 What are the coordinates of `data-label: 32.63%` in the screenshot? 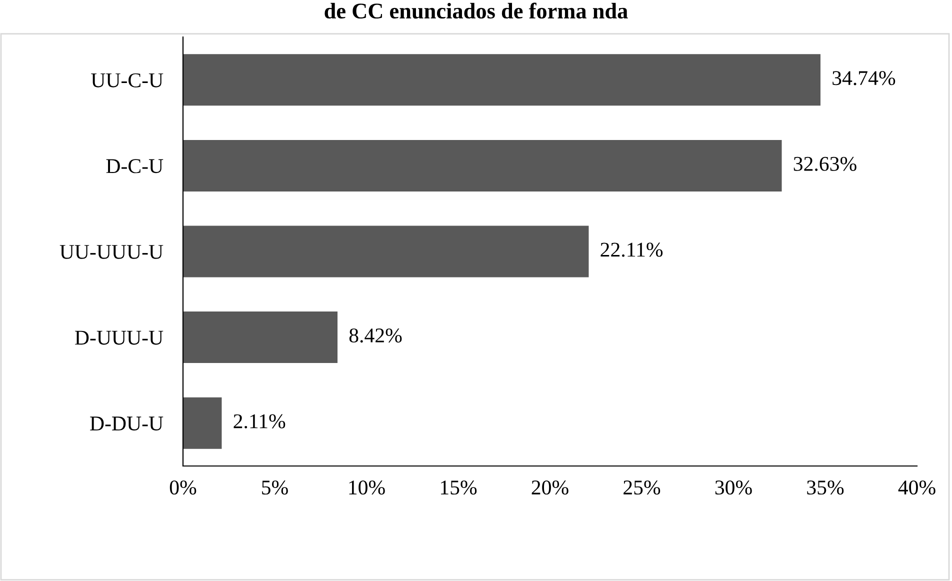 It's located at (825, 164).